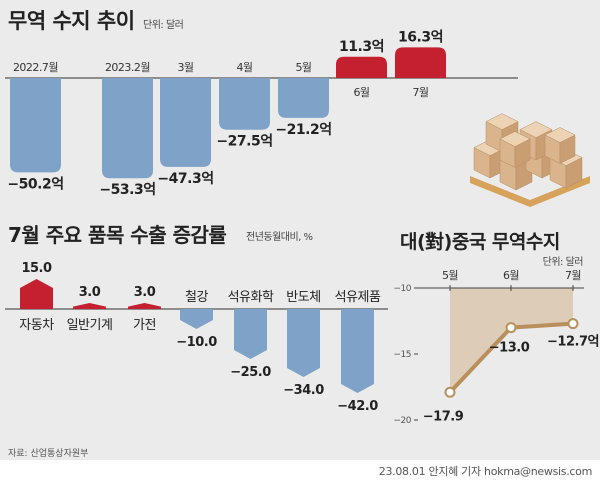 The height and width of the screenshot is (480, 600). I want to click on chart2-value-label: −42.0, so click(357, 406).